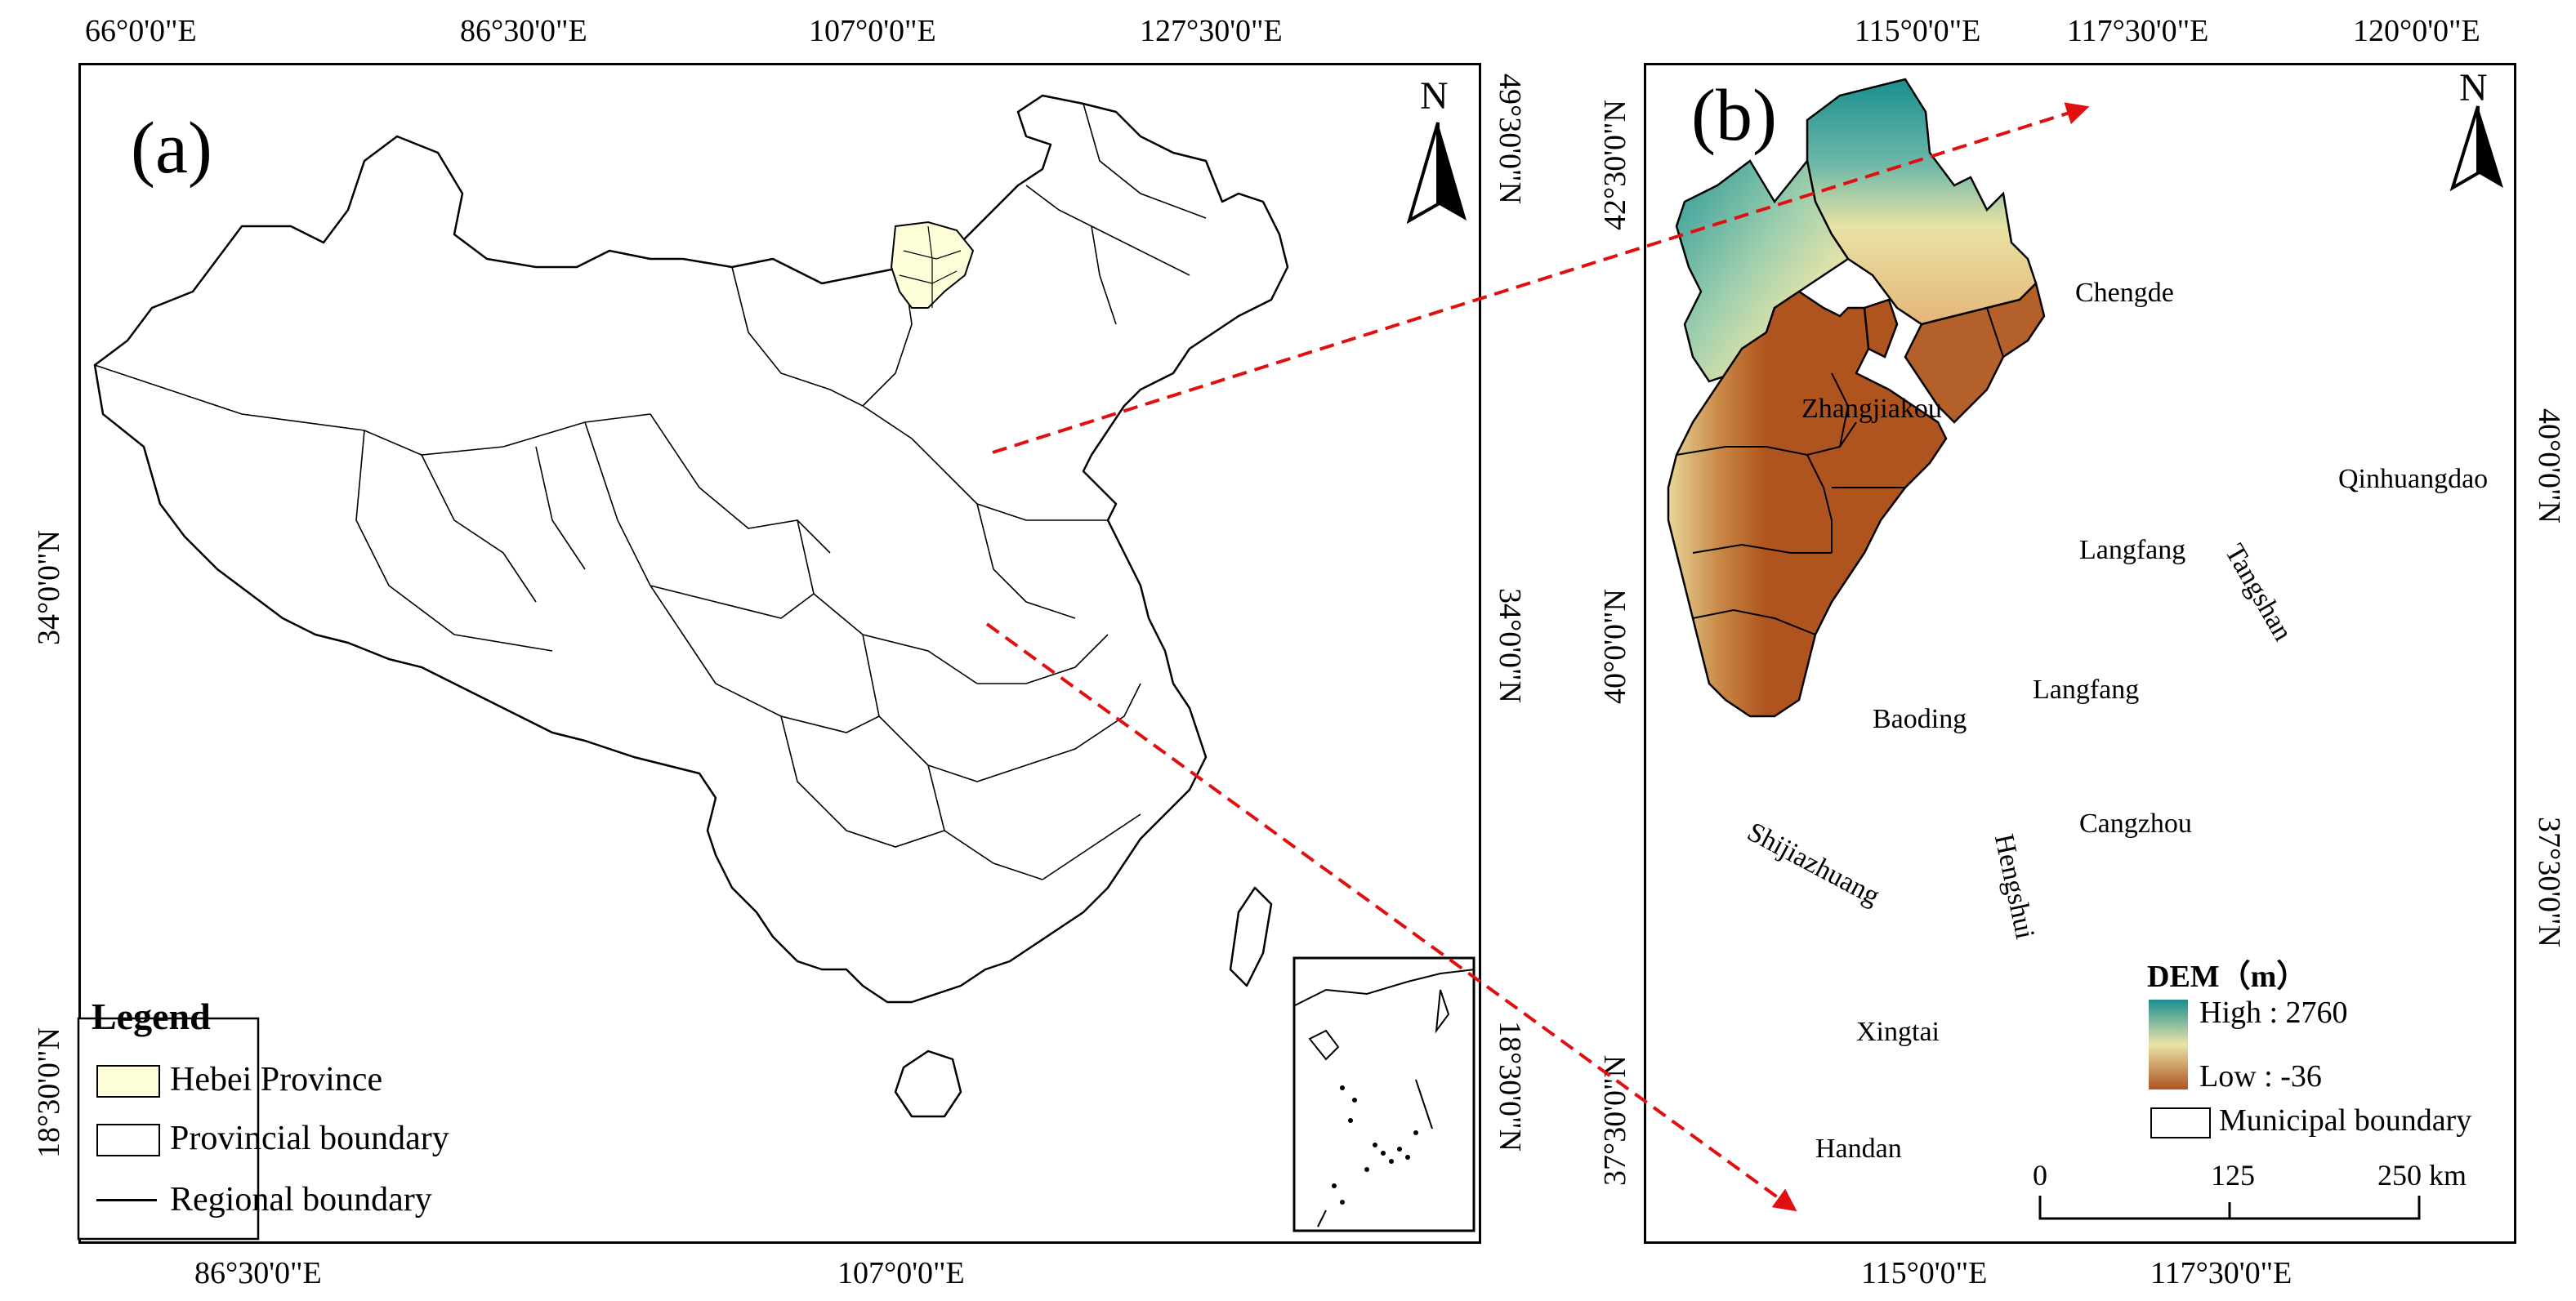 This screenshot has width=2576, height=1301. What do you see at coordinates (1898, 1032) in the screenshot?
I see `city-label: Xingtai` at bounding box center [1898, 1032].